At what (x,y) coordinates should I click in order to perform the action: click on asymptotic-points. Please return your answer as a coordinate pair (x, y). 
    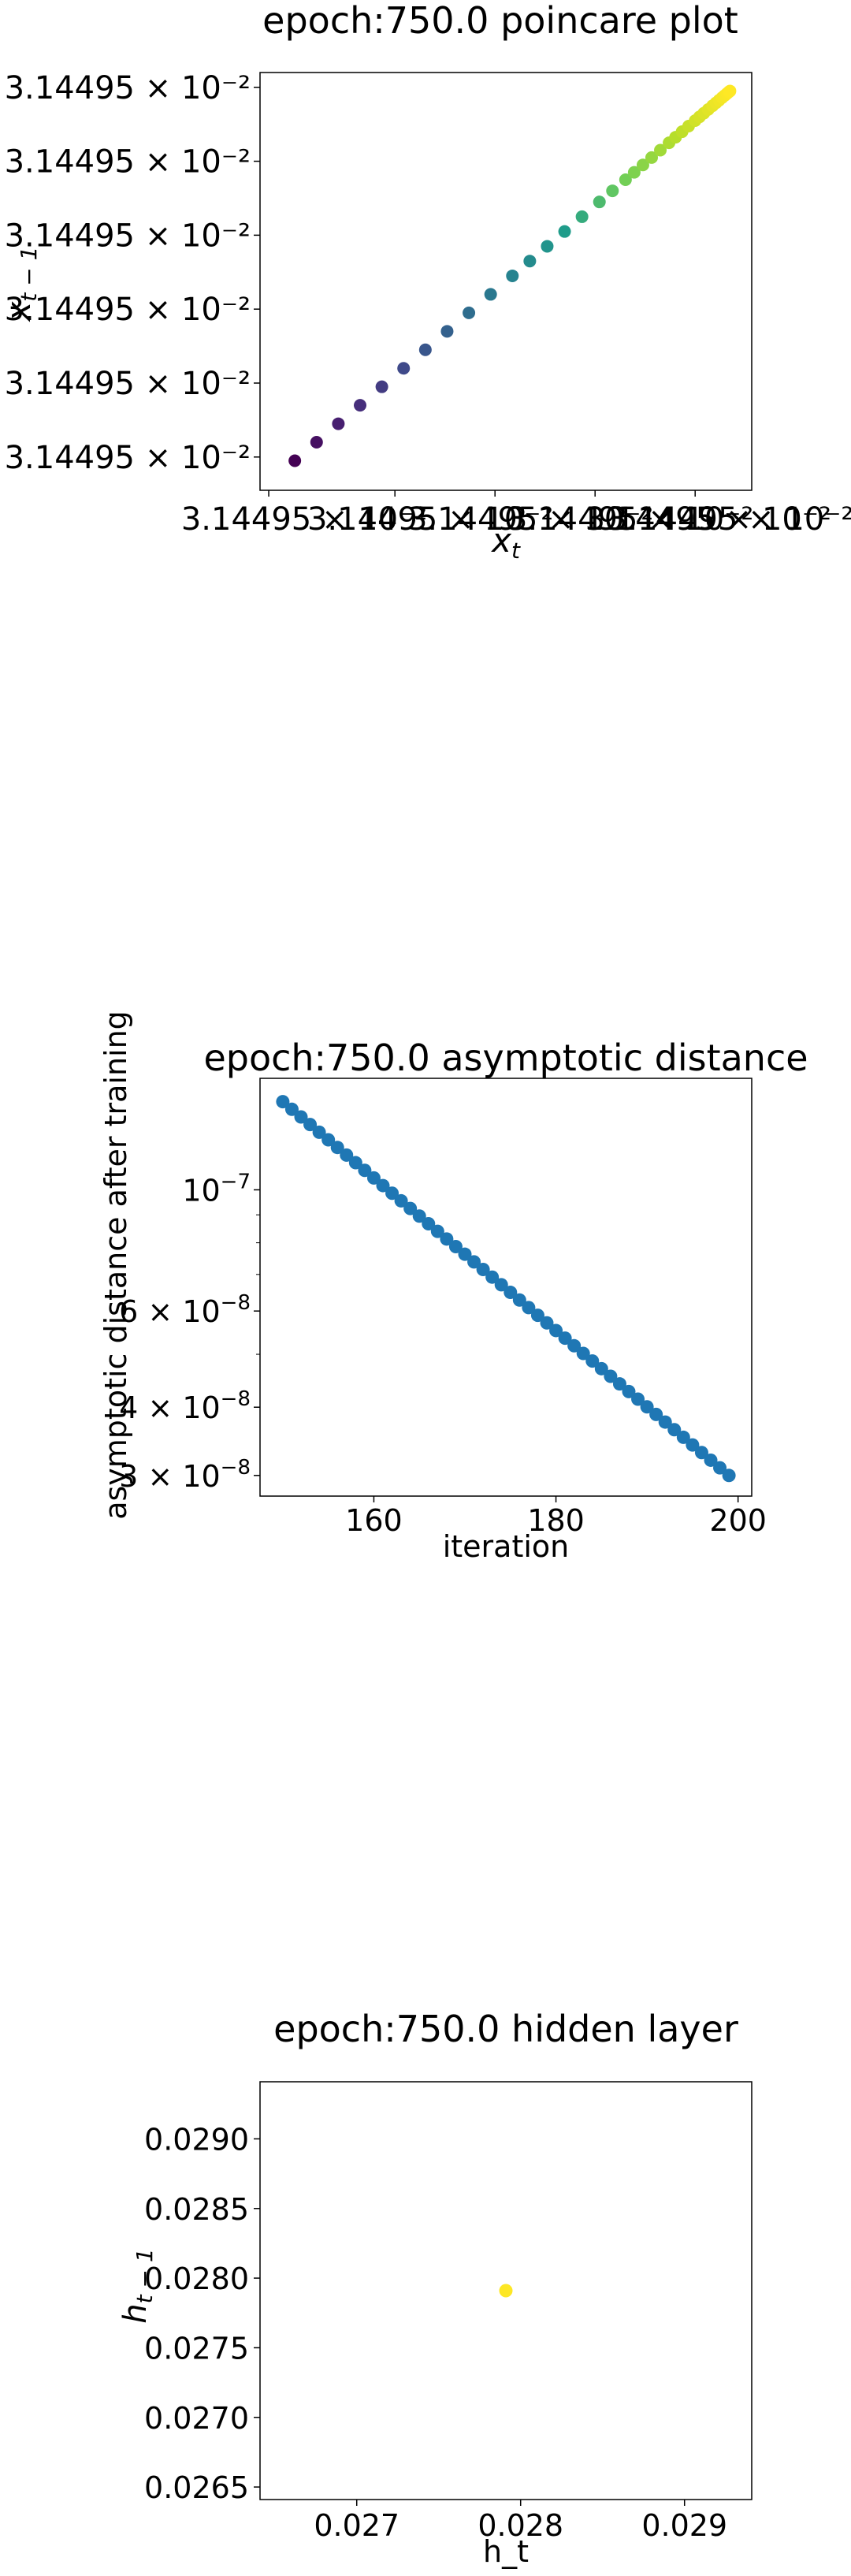
    Looking at the image, I should click on (506, 1289).